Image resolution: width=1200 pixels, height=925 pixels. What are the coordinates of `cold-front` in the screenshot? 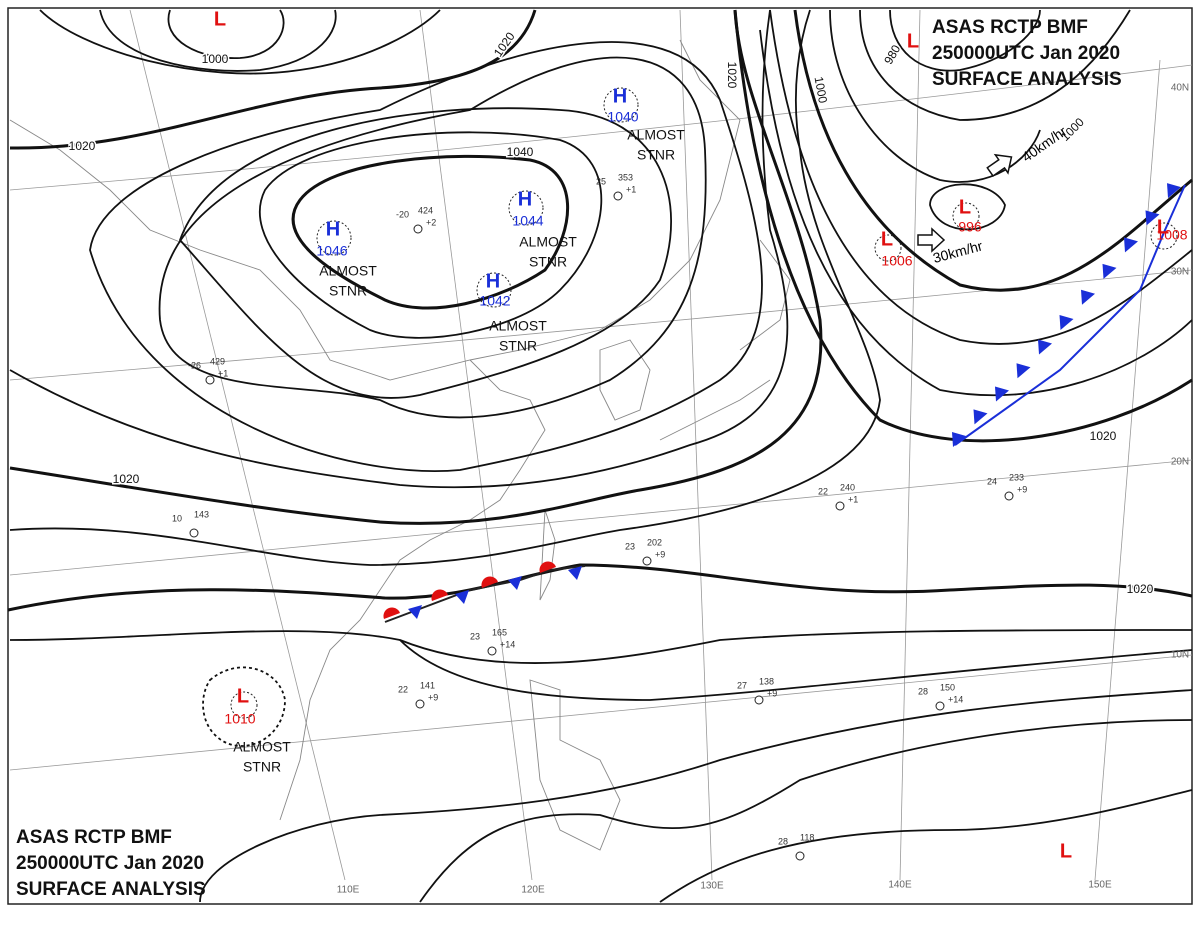 It's located at (1070, 315).